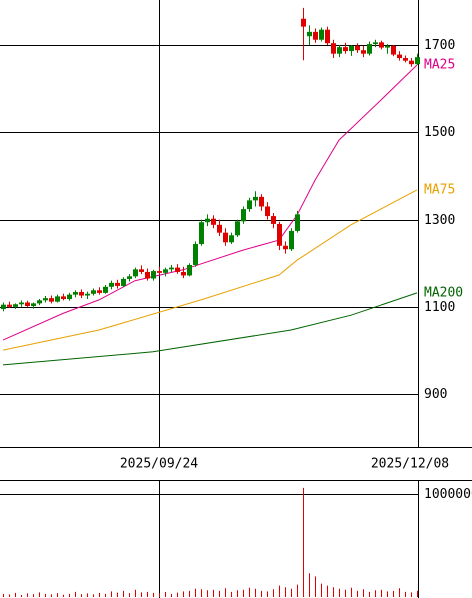 Image resolution: width=472 pixels, height=598 pixels. Describe the element at coordinates (448, 494) in the screenshot. I see `y-tick-label: 1000000` at that location.